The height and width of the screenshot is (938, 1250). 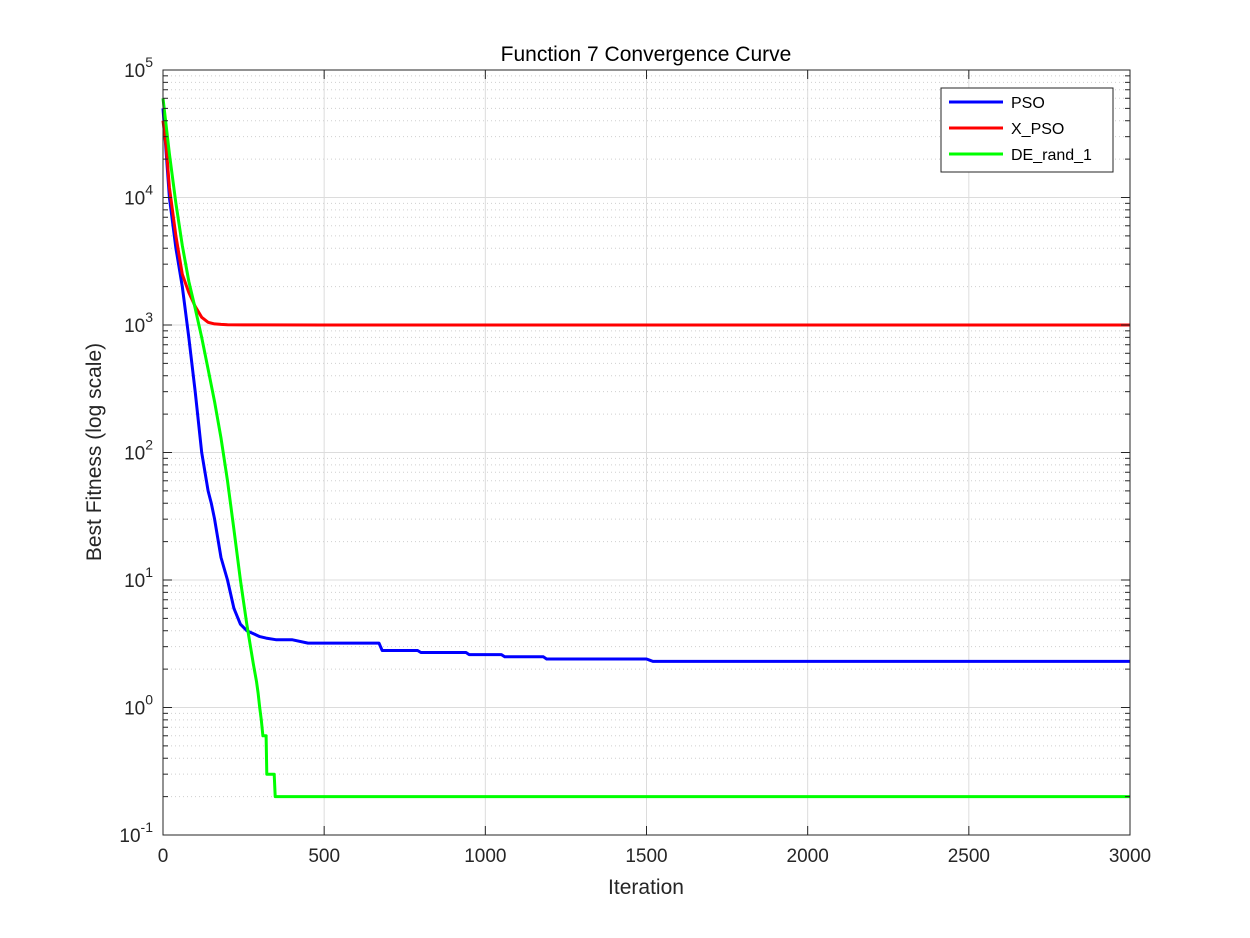 I want to click on y-tick-label: 10², so click(x=138, y=451).